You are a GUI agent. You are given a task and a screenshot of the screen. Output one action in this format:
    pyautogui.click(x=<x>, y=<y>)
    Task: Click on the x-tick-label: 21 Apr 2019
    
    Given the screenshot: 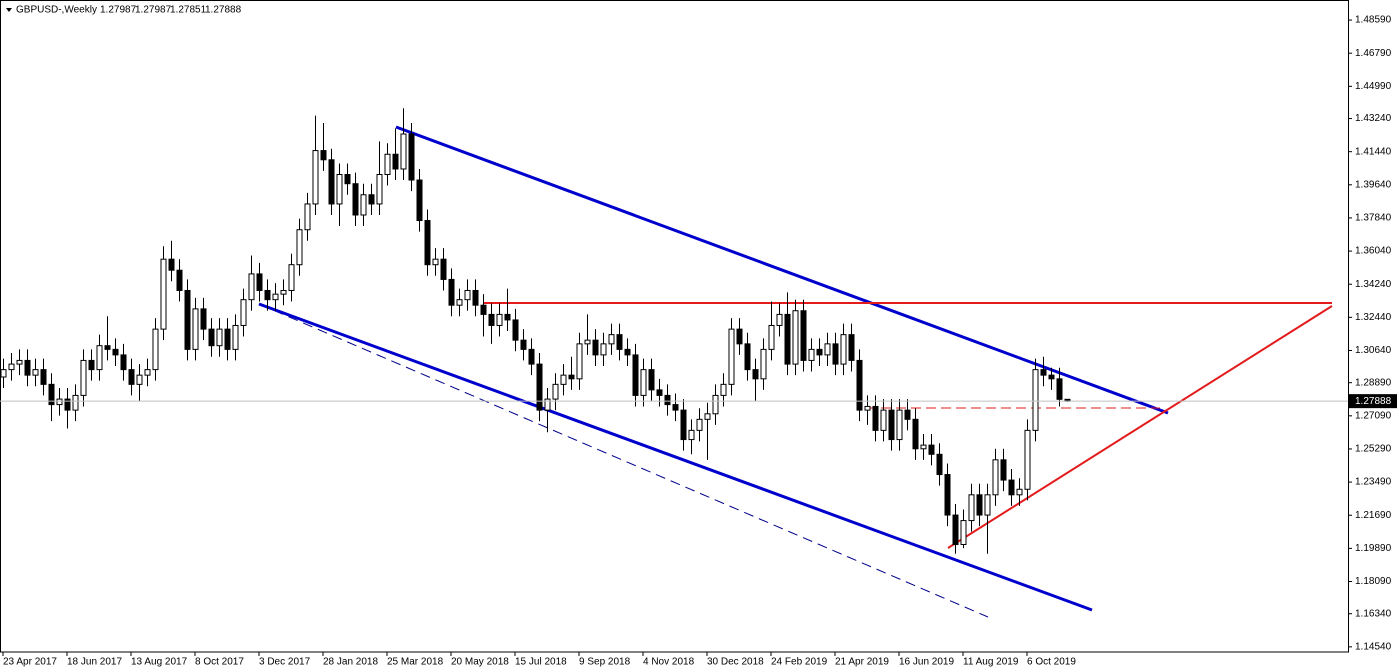 What is the action you would take?
    pyautogui.click(x=862, y=662)
    